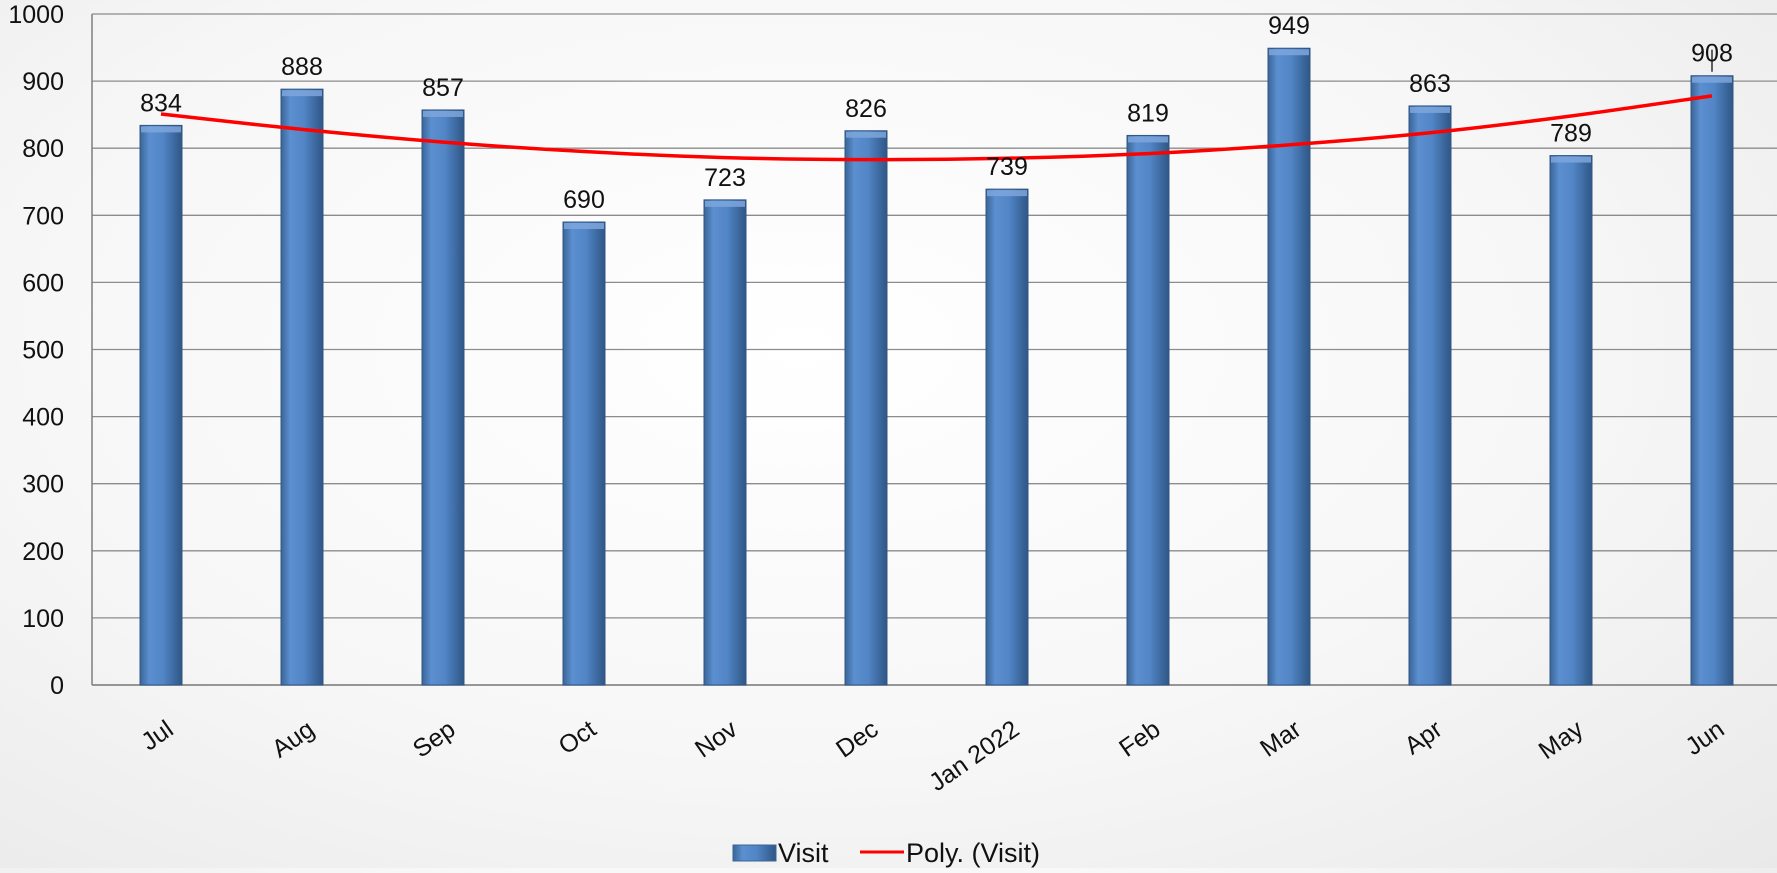 Image resolution: width=1777 pixels, height=873 pixels. What do you see at coordinates (866, 408) in the screenshot?
I see `bar-dec` at bounding box center [866, 408].